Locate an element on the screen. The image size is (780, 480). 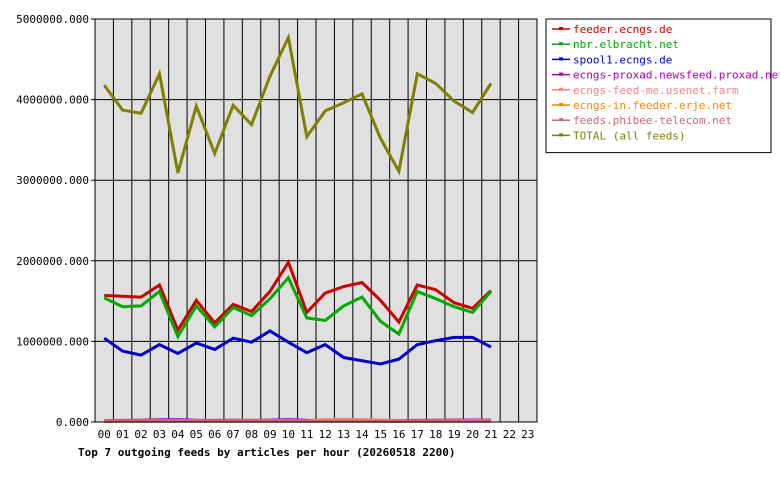
x-tick-label: 13 is located at coordinates (343, 434).